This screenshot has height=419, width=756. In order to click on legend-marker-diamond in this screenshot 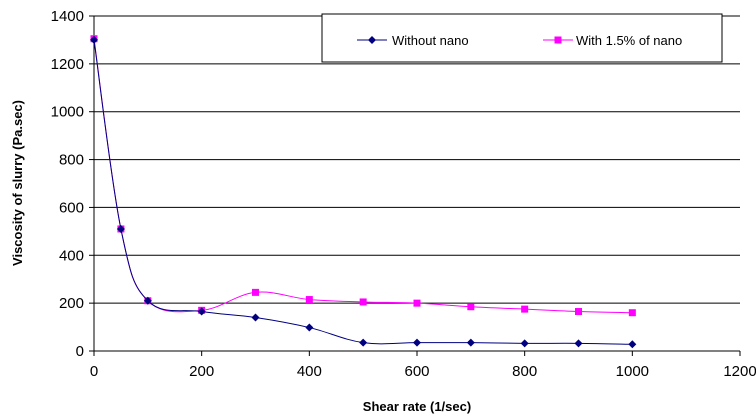, I will do `click(372, 40)`.